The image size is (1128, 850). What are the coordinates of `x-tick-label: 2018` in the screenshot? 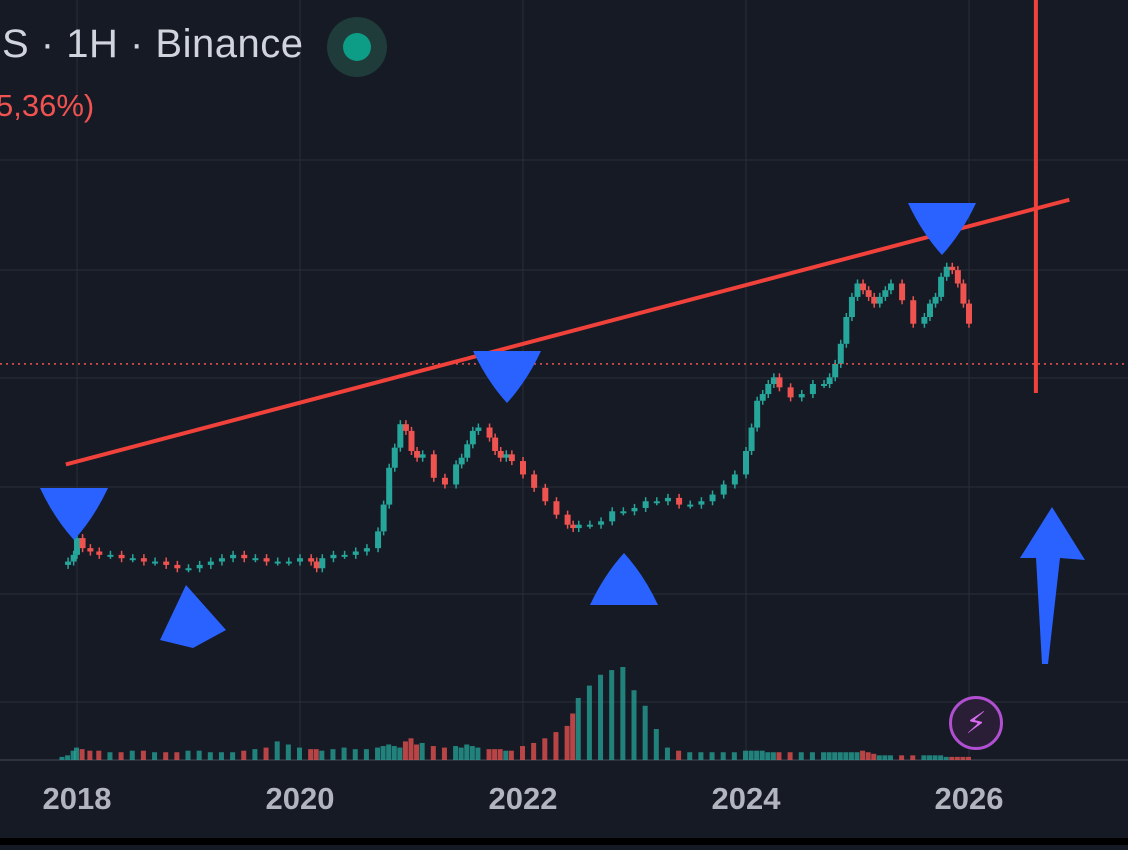 It's located at (77, 798).